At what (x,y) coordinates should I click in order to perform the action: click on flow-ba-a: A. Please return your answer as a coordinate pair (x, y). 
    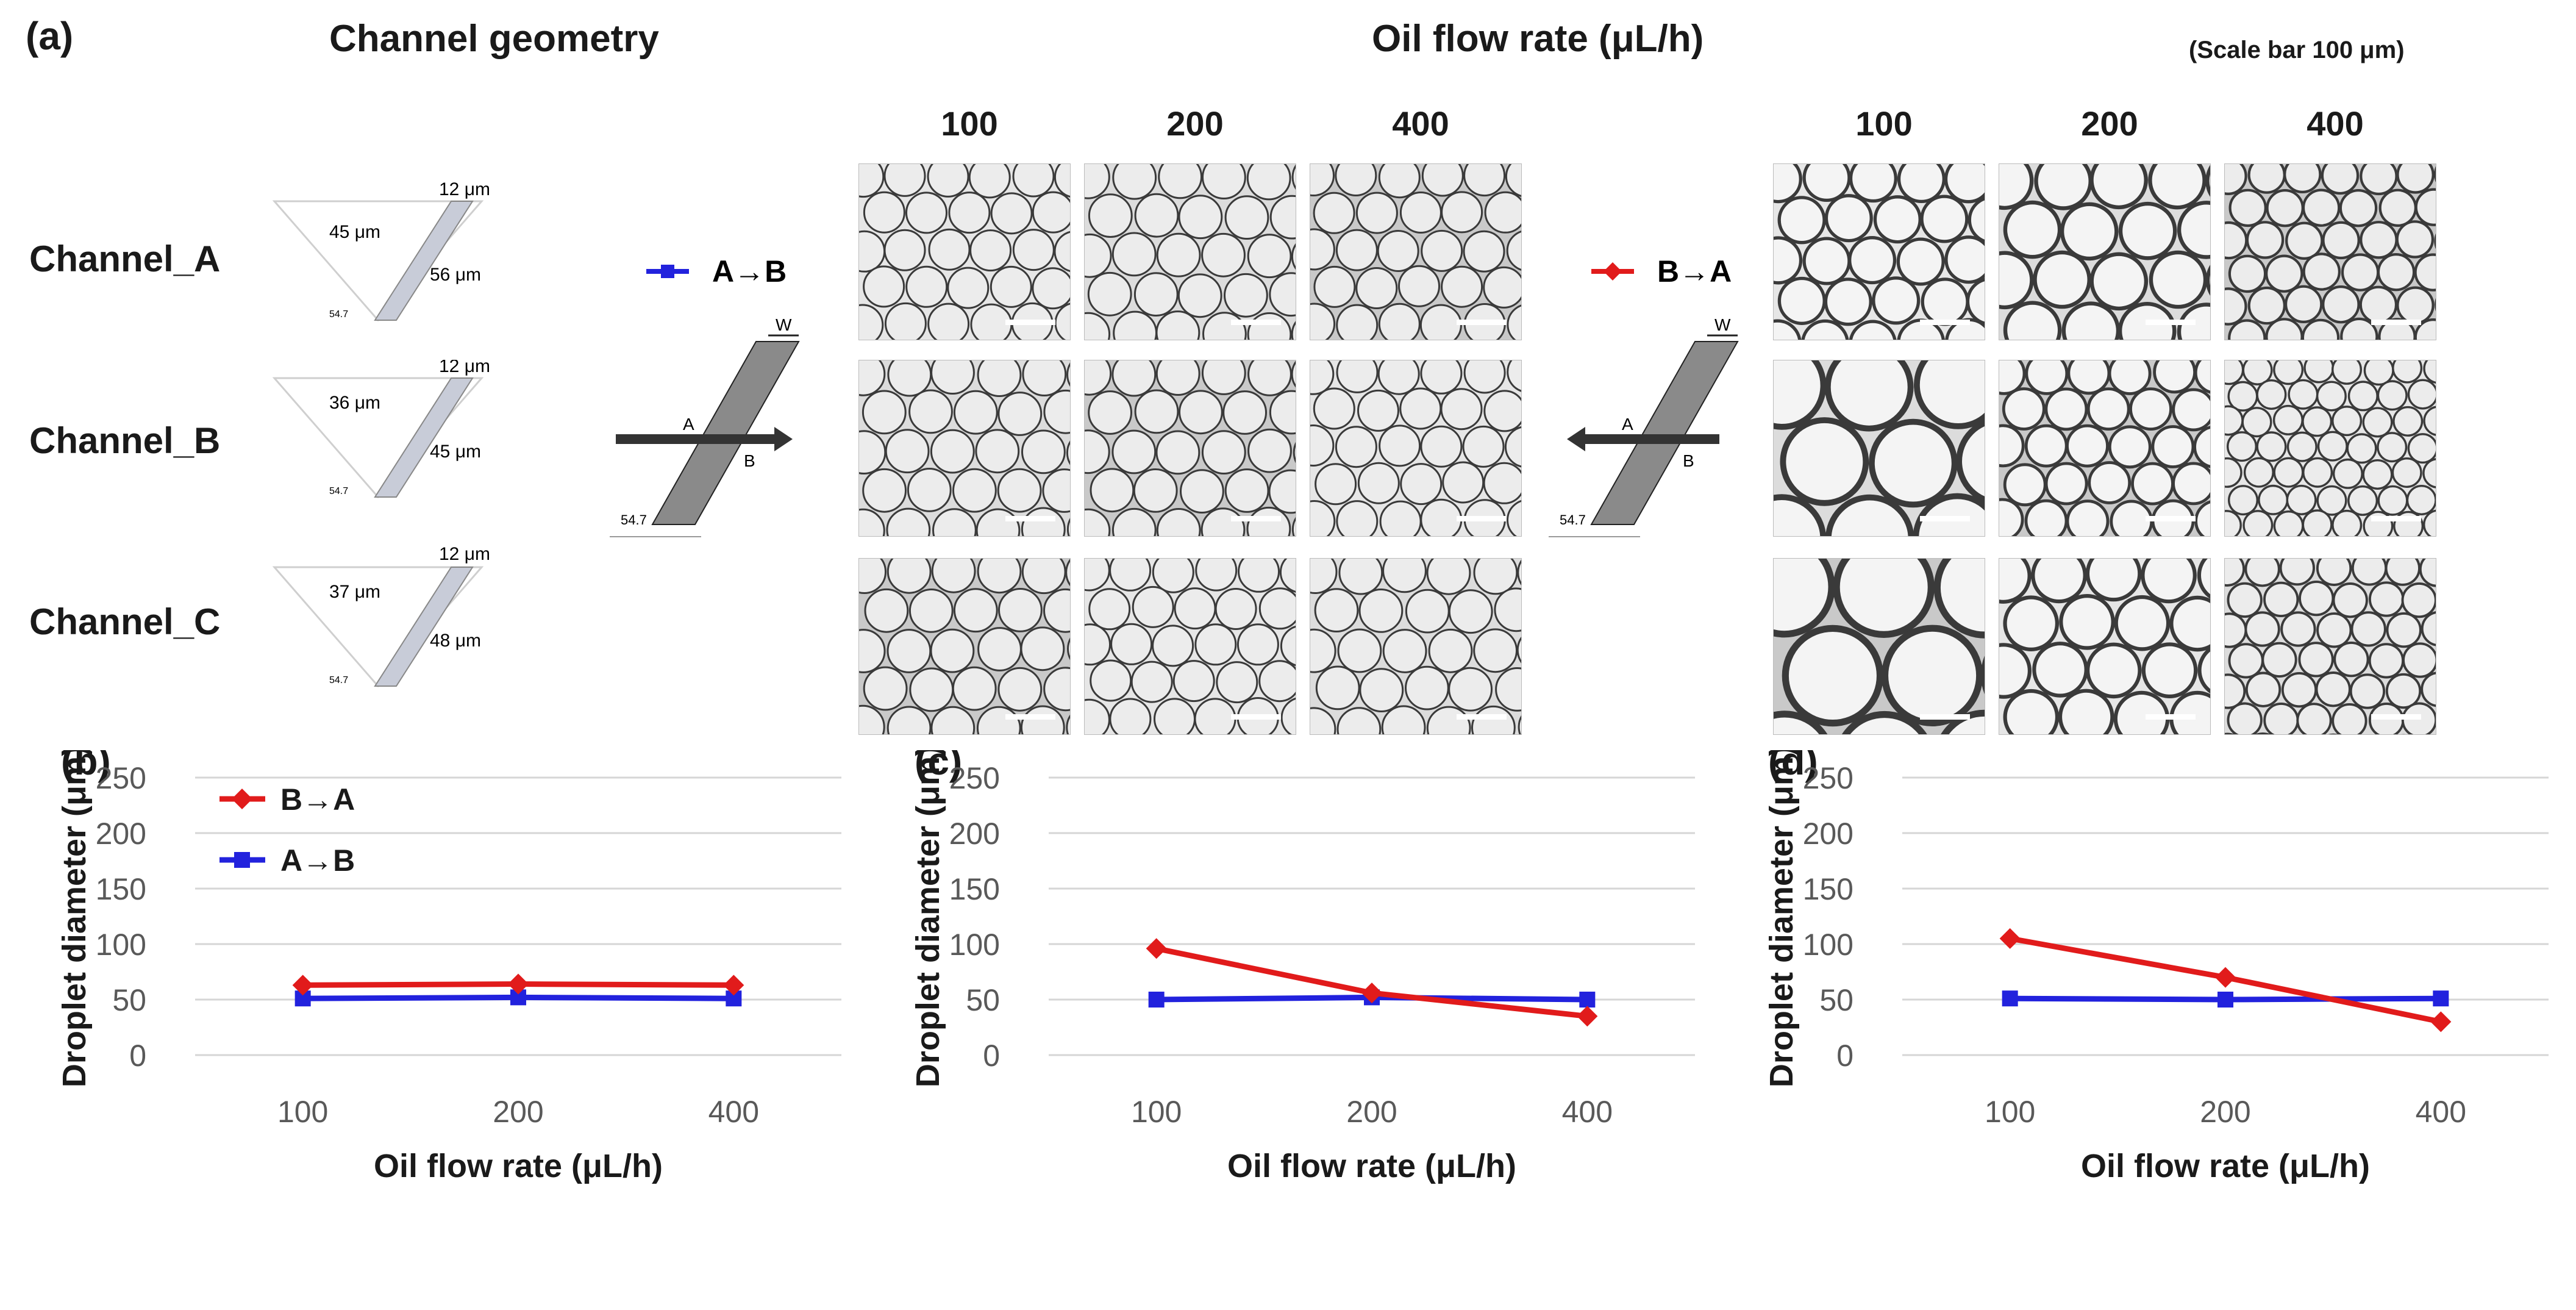
    Looking at the image, I should click on (1627, 425).